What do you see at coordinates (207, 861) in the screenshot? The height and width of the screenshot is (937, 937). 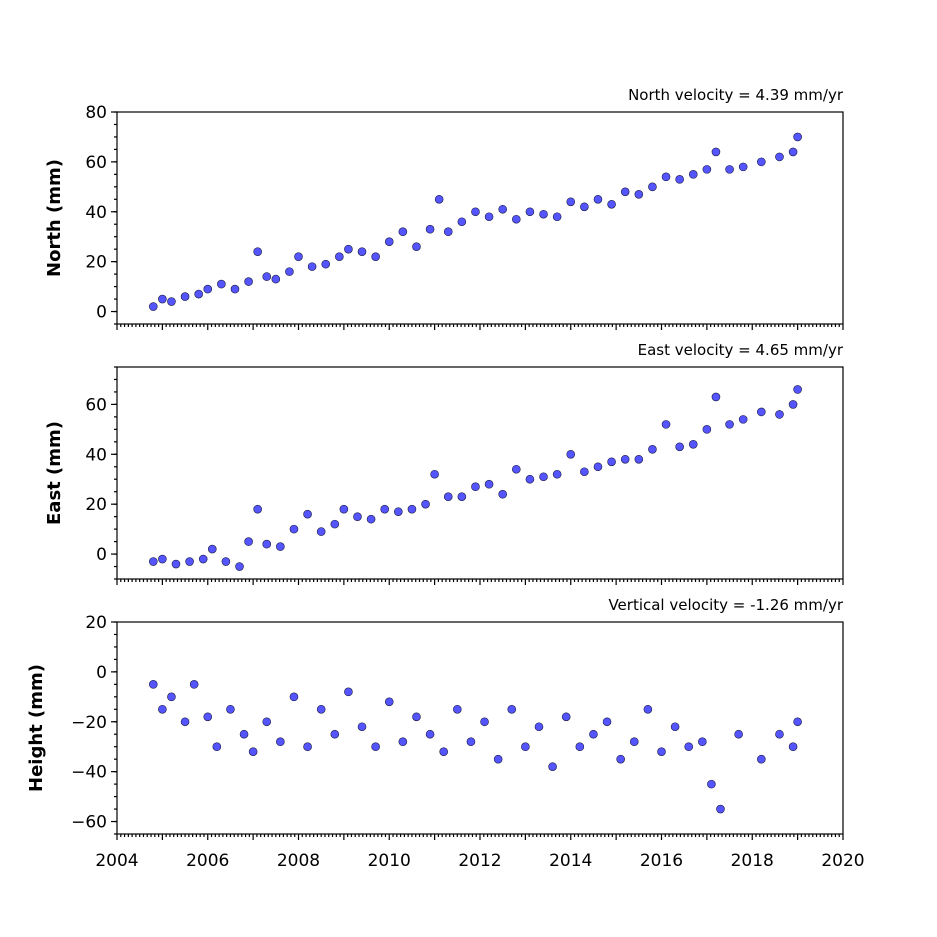 I see `x-tick-label: 2006` at bounding box center [207, 861].